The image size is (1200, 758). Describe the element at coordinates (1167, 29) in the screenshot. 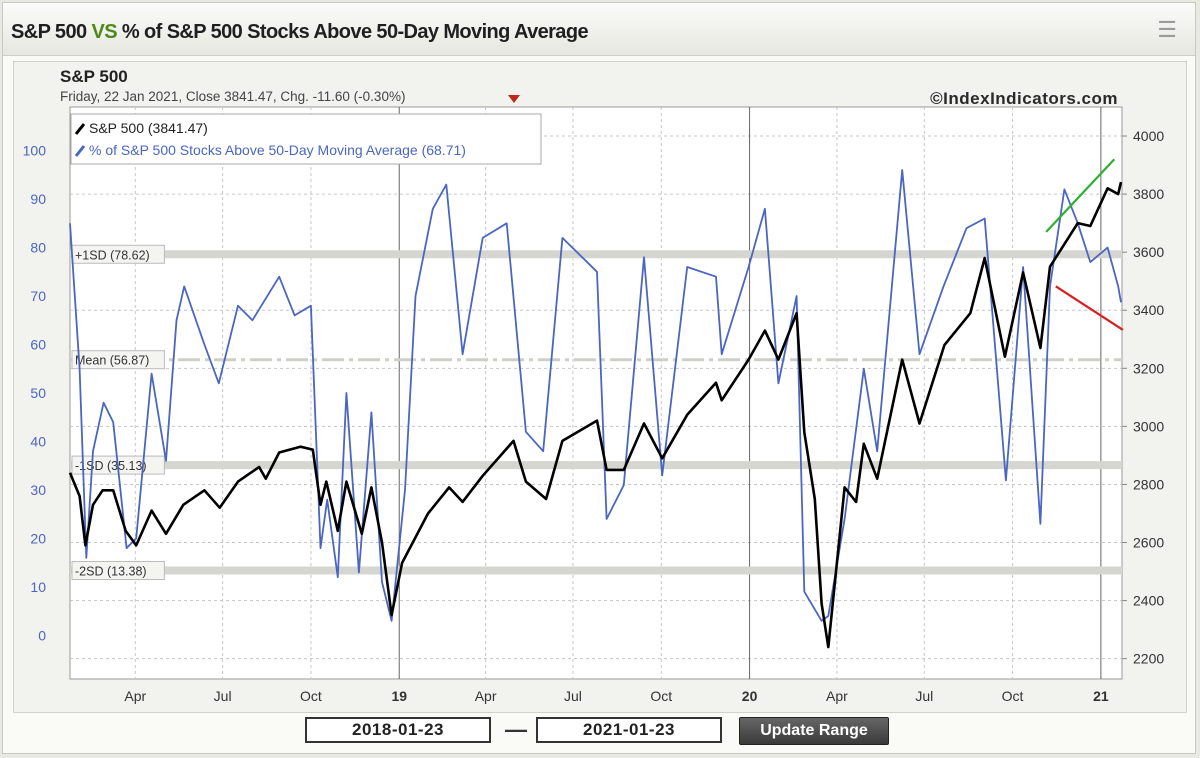

I see `hamburger-menu-icon: ☰` at that location.